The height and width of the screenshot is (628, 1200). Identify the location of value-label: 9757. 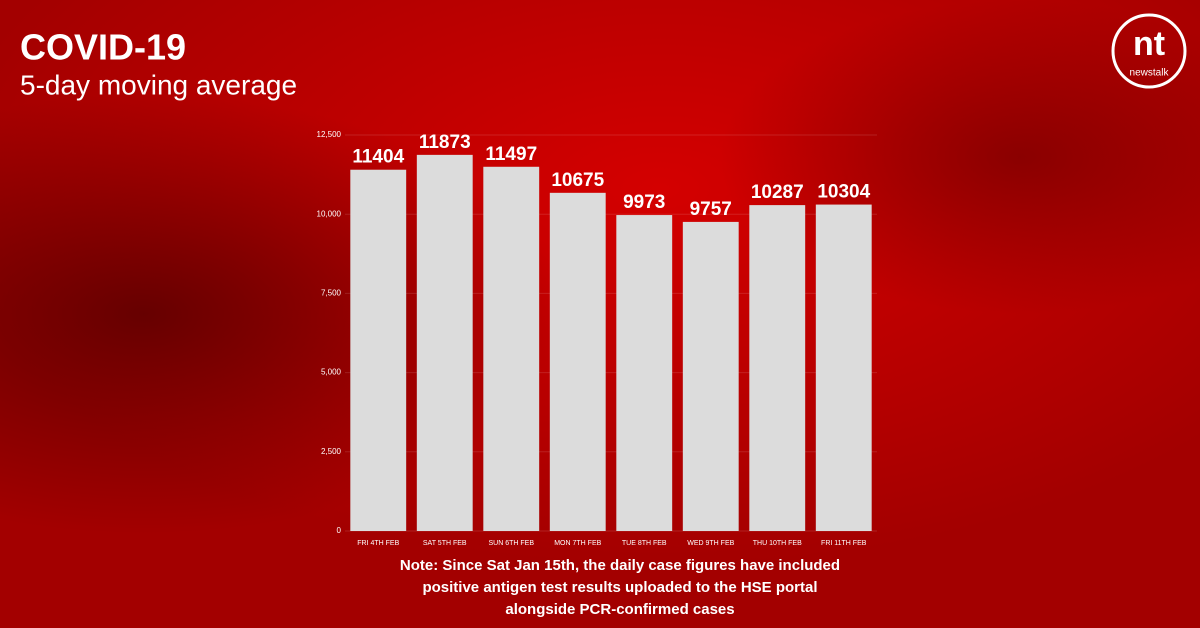
(711, 209).